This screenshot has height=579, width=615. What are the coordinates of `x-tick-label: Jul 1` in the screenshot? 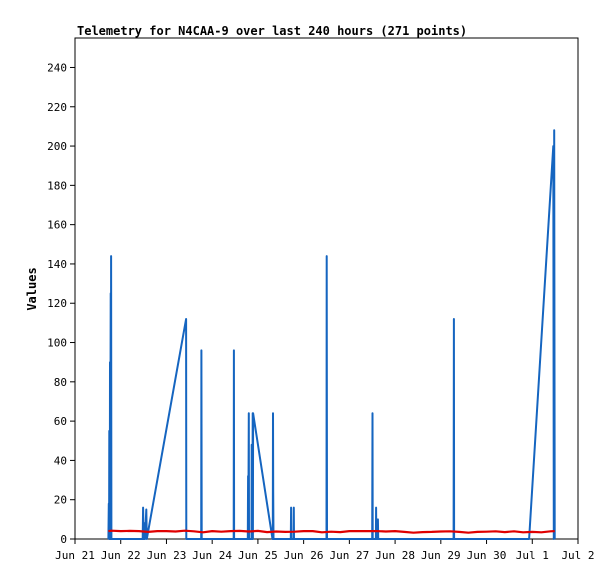 It's located at (532, 555).